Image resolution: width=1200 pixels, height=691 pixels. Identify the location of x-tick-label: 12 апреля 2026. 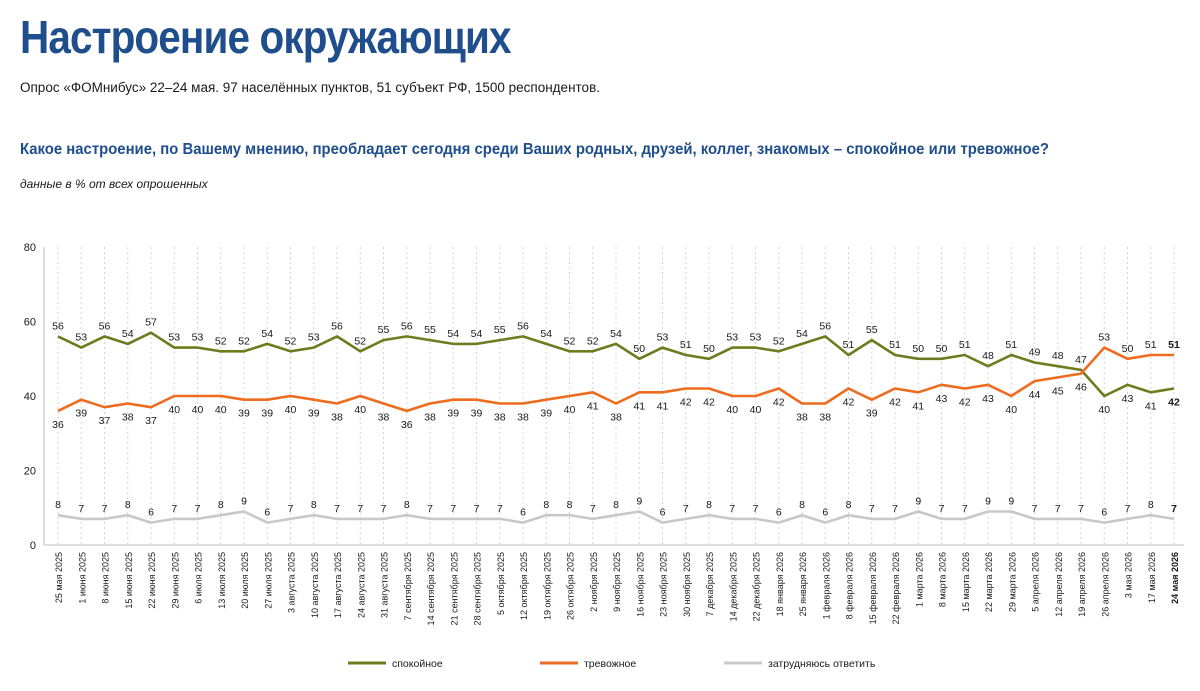
(1059, 584).